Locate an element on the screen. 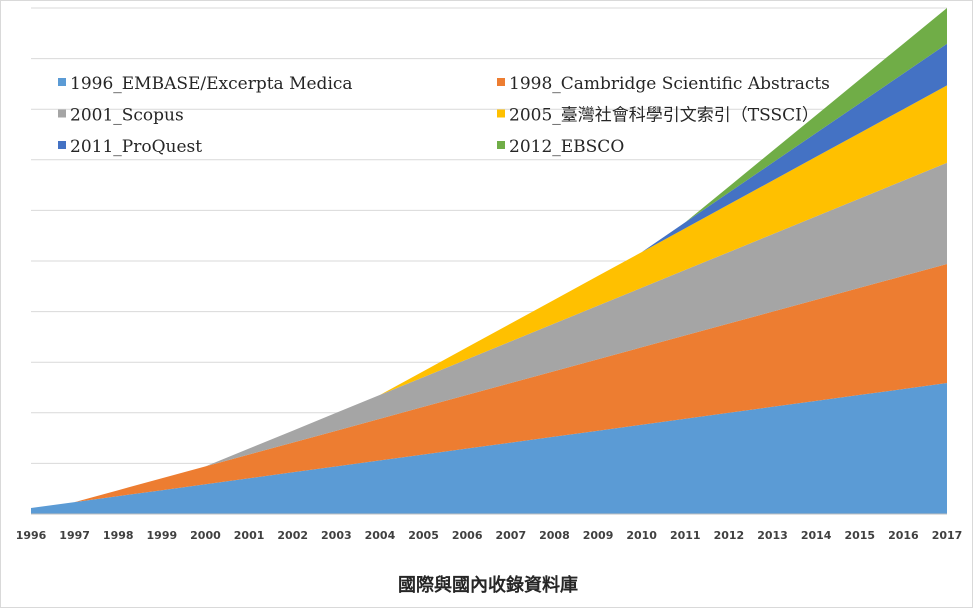 The image size is (973, 608). x-tick-label: 2001 is located at coordinates (249, 535).